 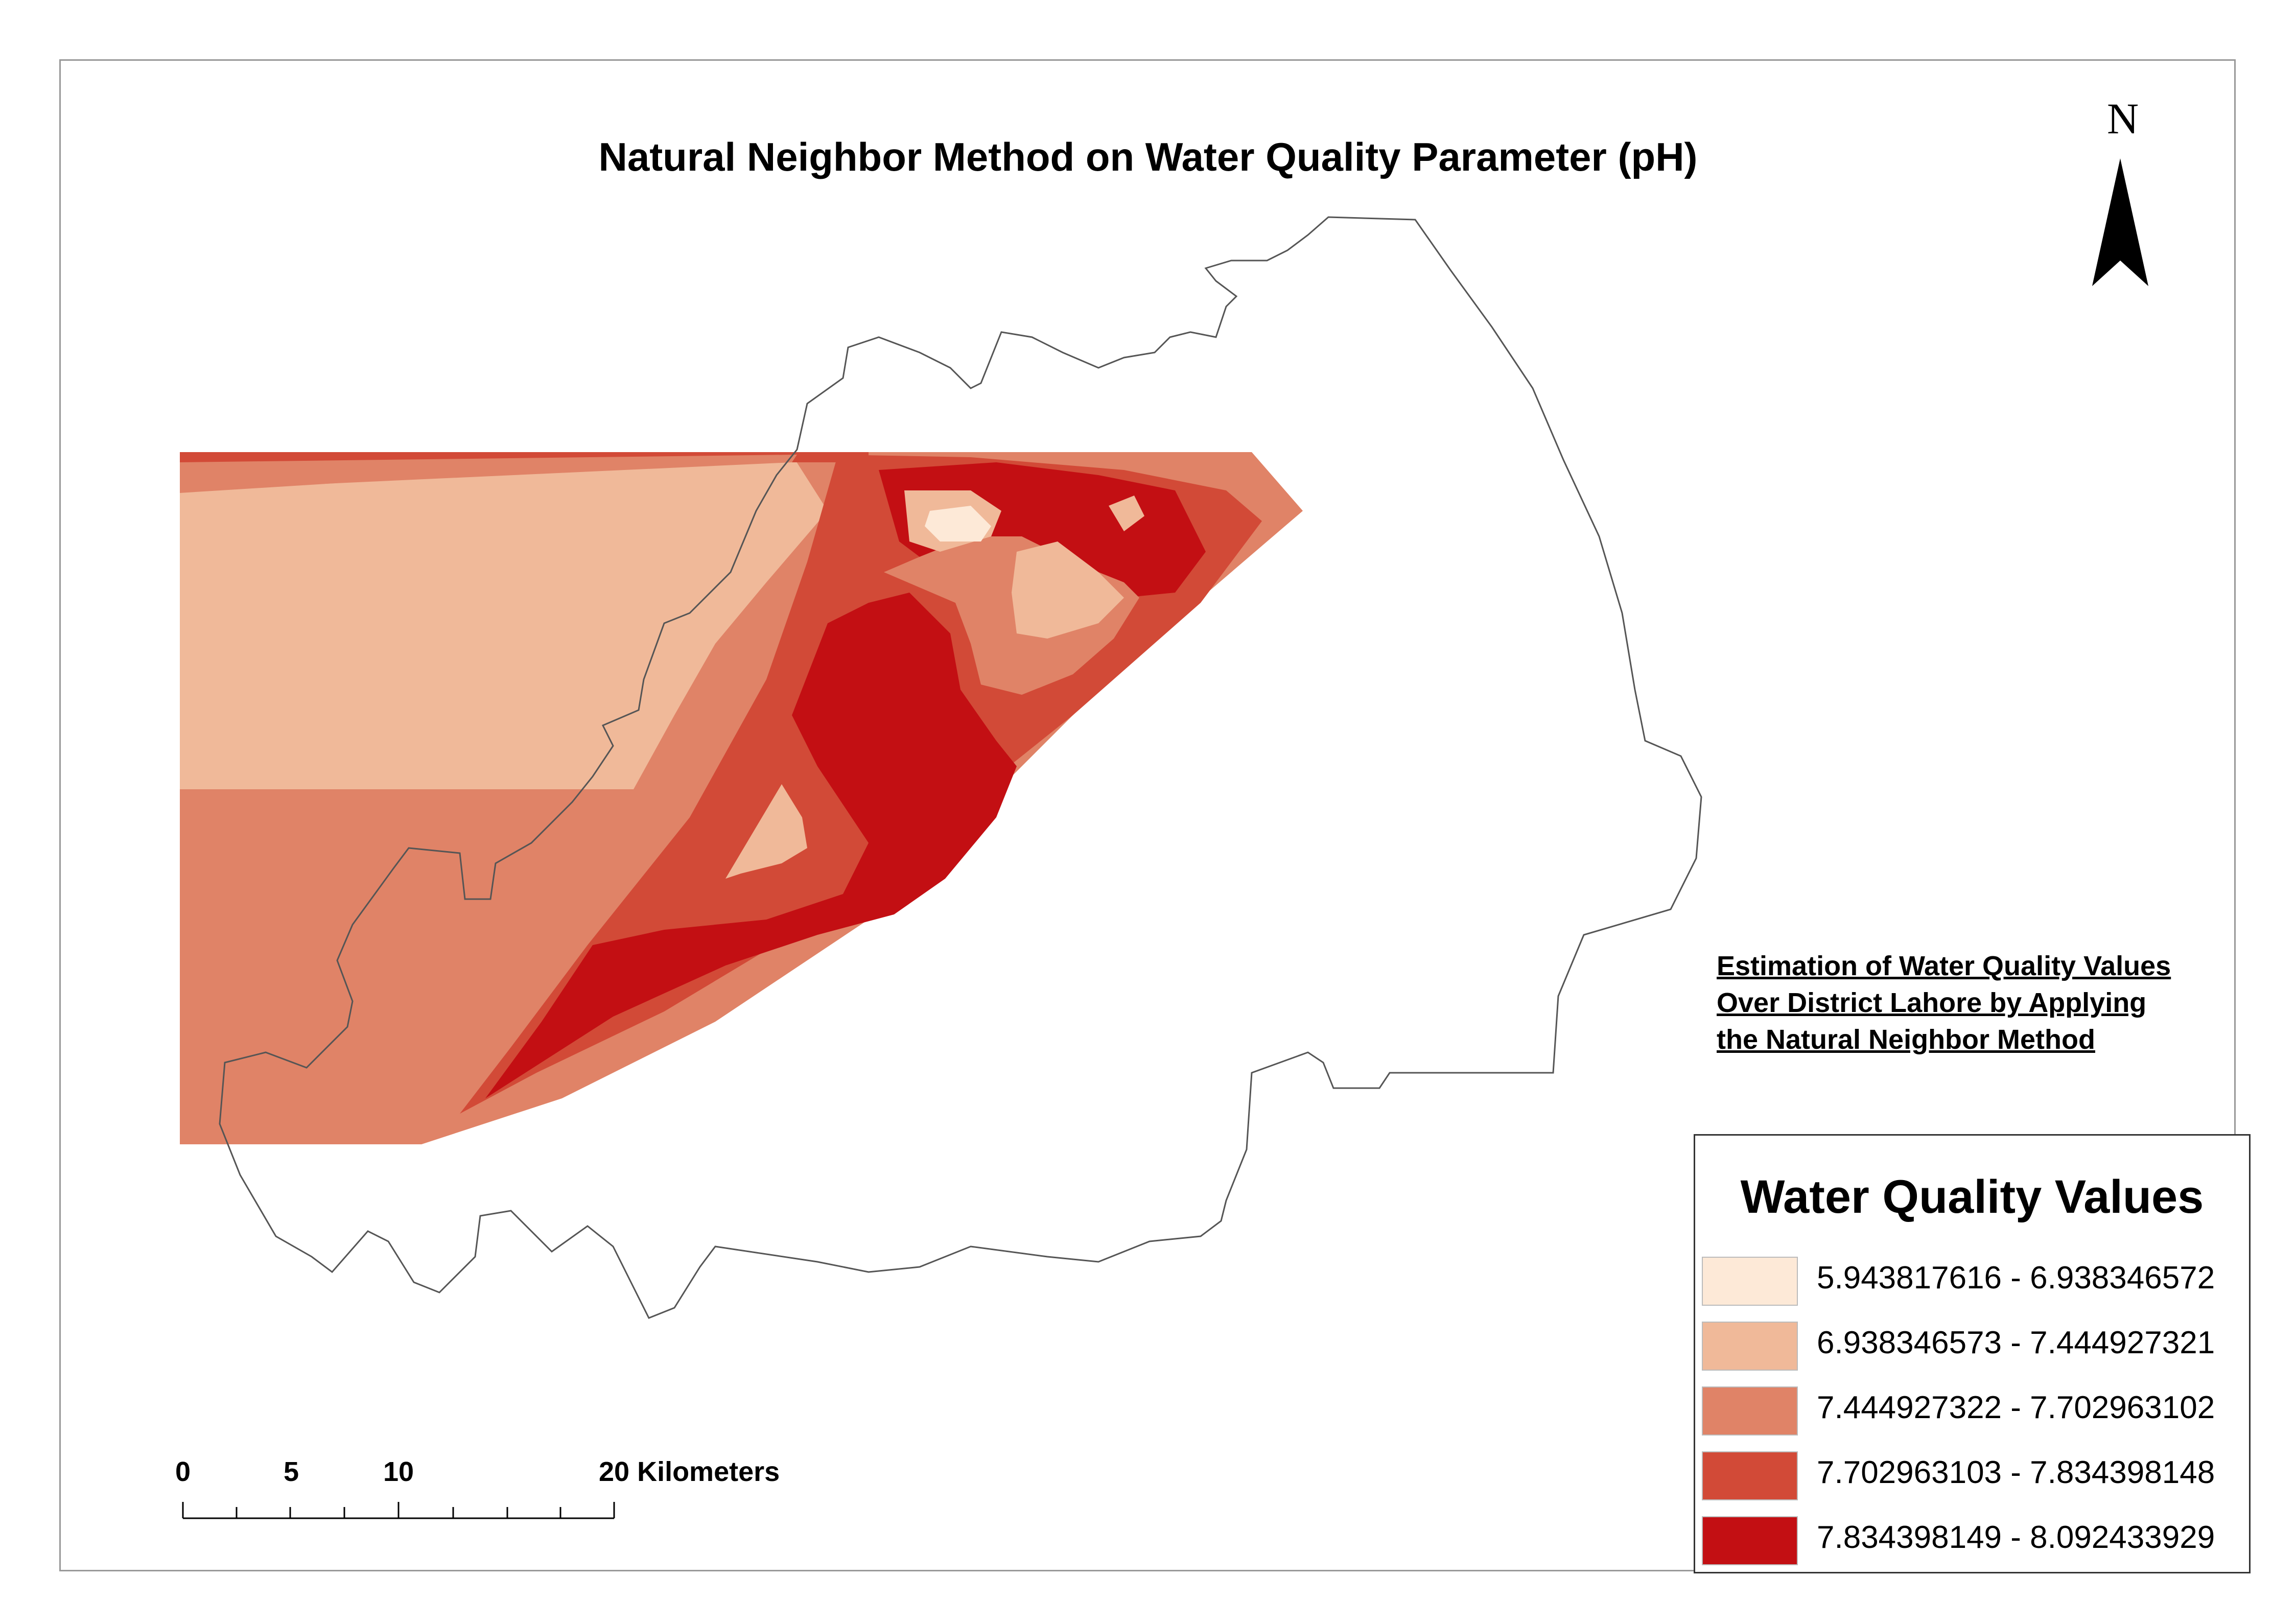 I want to click on caption-line-3: the Natural Neighbor Method, so click(x=1944, y=1039).